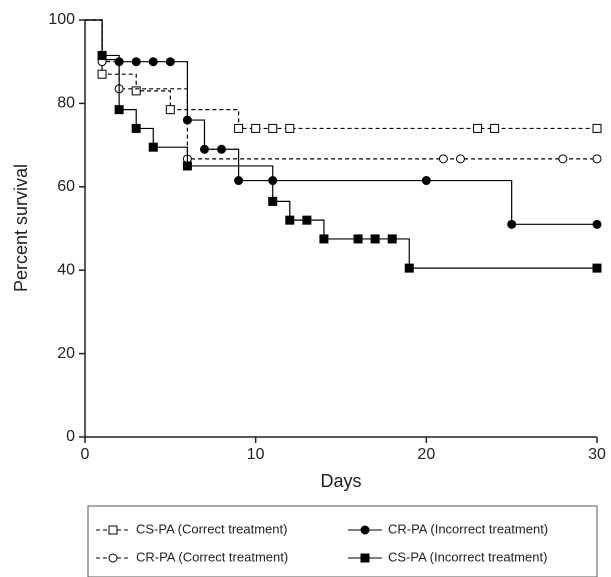 This screenshot has height=577, width=611. I want to click on y-tick-label: 60, so click(66, 186).